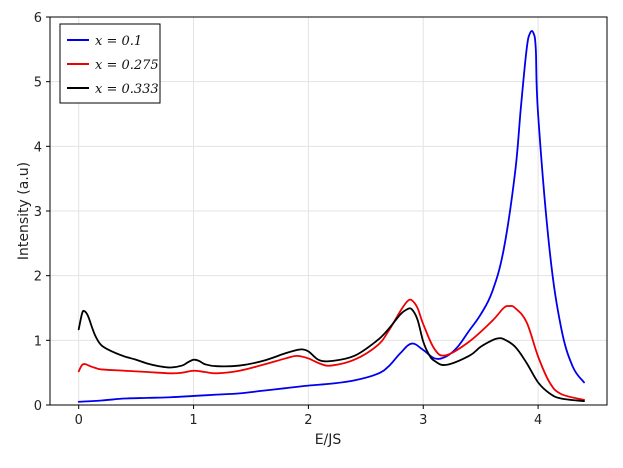 This screenshot has width=623, height=468. I want to click on y-tick-label: 4, so click(38, 147).